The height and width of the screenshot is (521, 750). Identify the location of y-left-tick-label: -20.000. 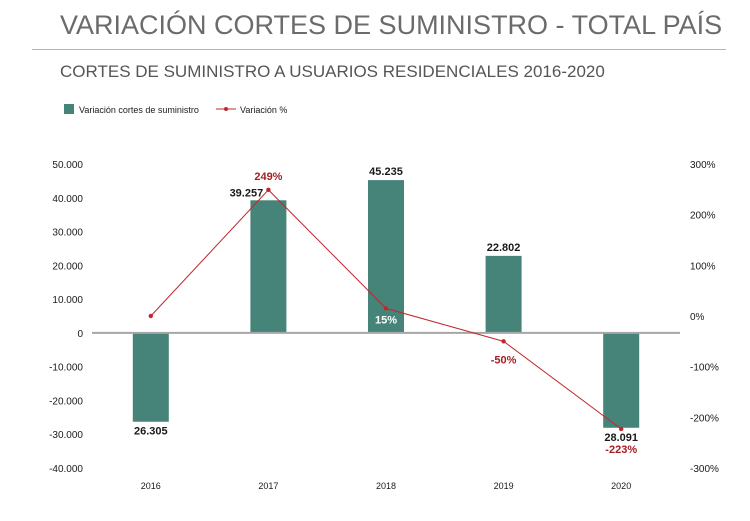
(66, 401).